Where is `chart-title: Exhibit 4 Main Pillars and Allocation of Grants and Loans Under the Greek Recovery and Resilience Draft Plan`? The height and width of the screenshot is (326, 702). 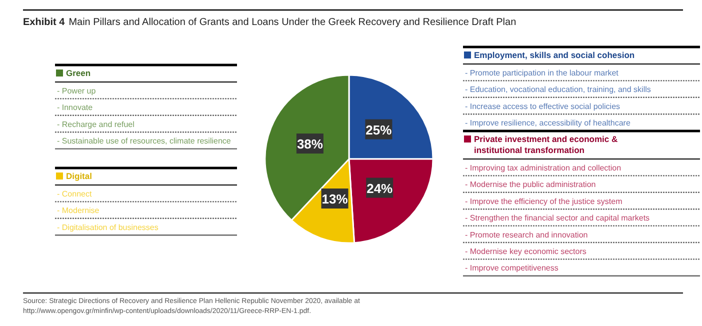 chart-title: Exhibit 4 Main Pillars and Allocation of Grants and Loans Under the Greek Recovery and Resilience Draft Plan is located at coordinates (269, 22).